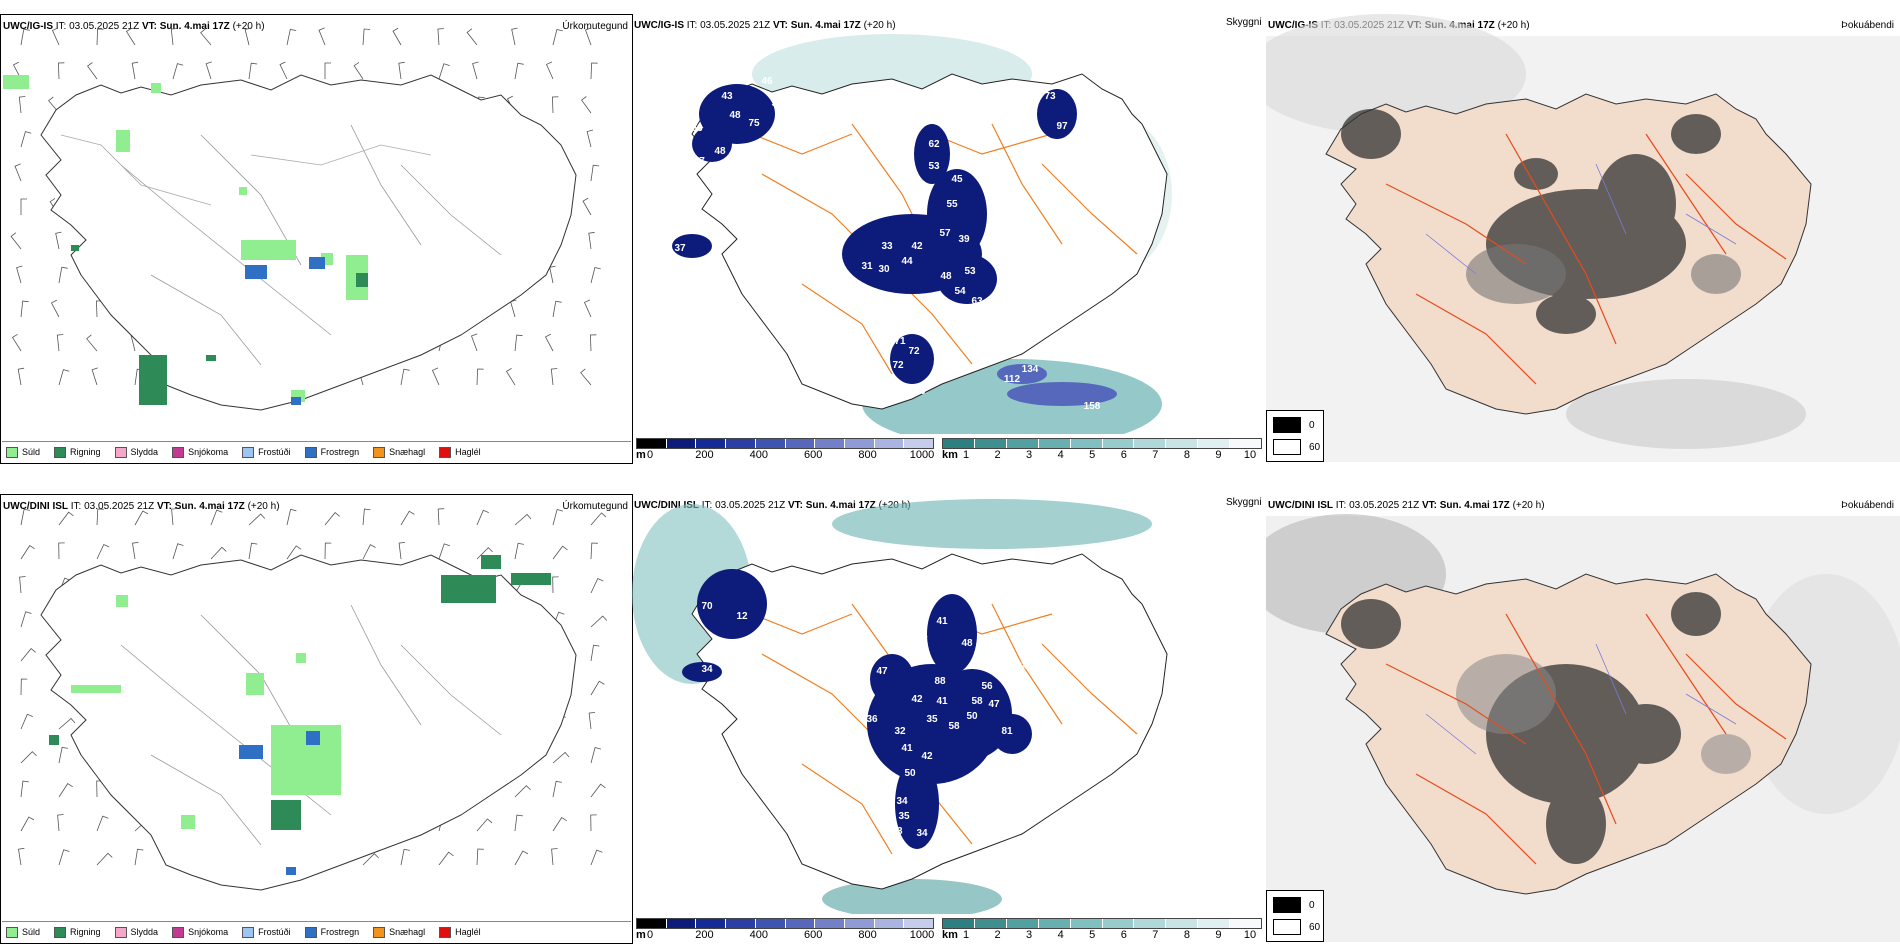 This screenshot has width=1900, height=950. I want to click on cloud-base-label: 35, so click(932, 719).